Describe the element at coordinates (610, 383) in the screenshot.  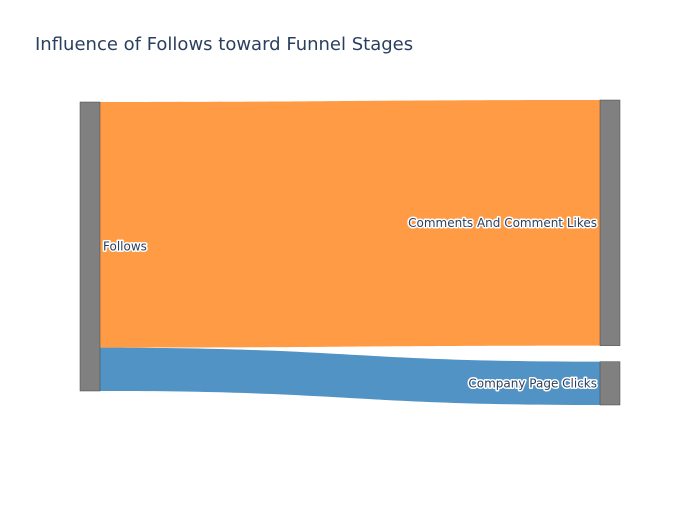
I see `sankey-node-company-page-clicks` at that location.